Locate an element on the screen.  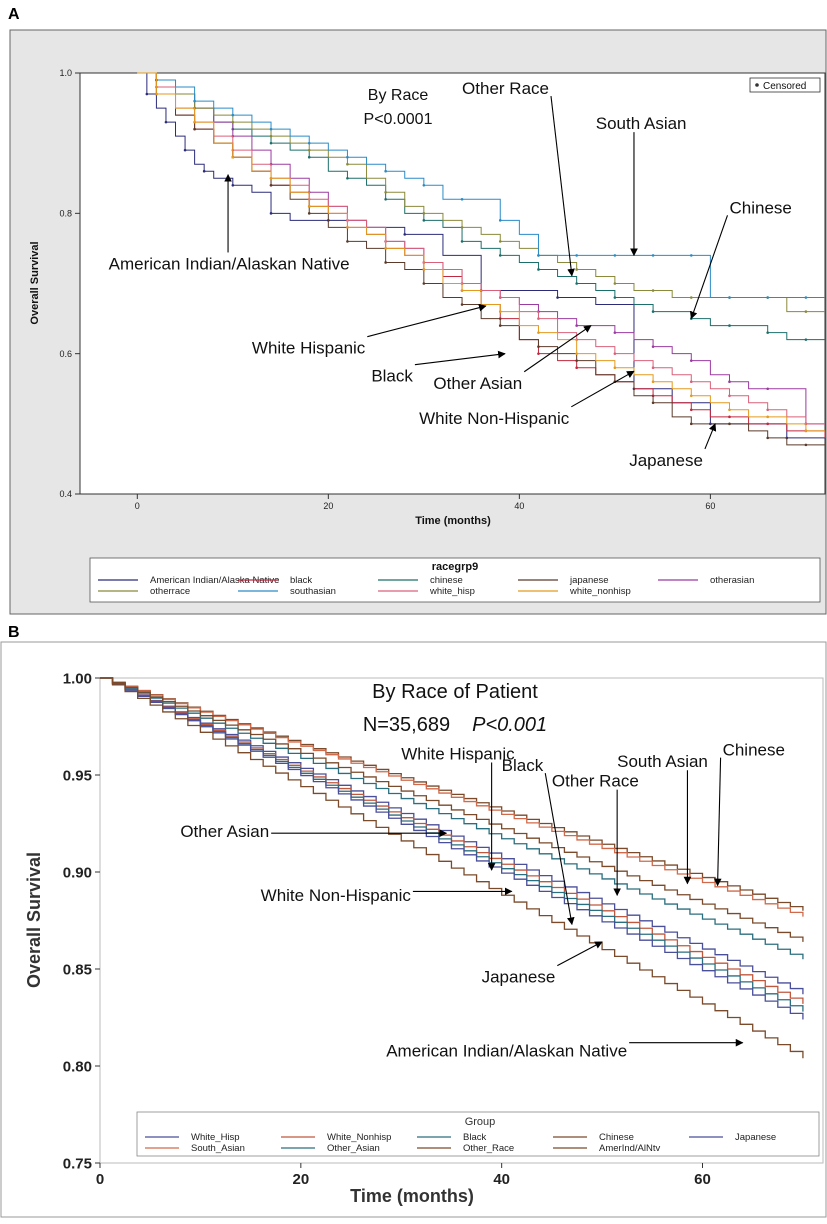
legend-item-chinese: Chinese is located at coordinates (616, 1137).